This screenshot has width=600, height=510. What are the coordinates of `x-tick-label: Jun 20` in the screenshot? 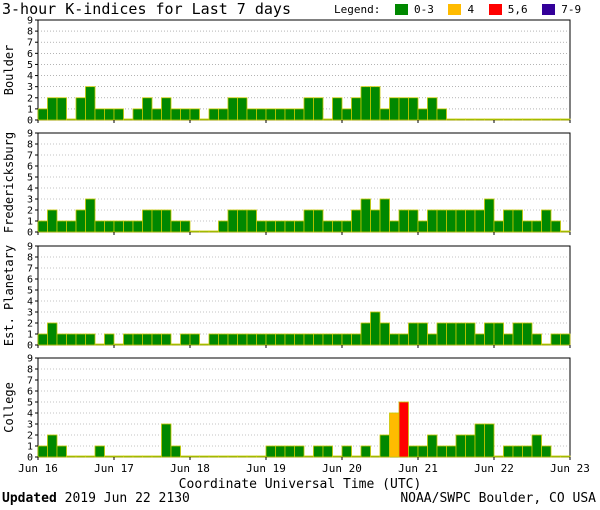 It's located at (342, 468).